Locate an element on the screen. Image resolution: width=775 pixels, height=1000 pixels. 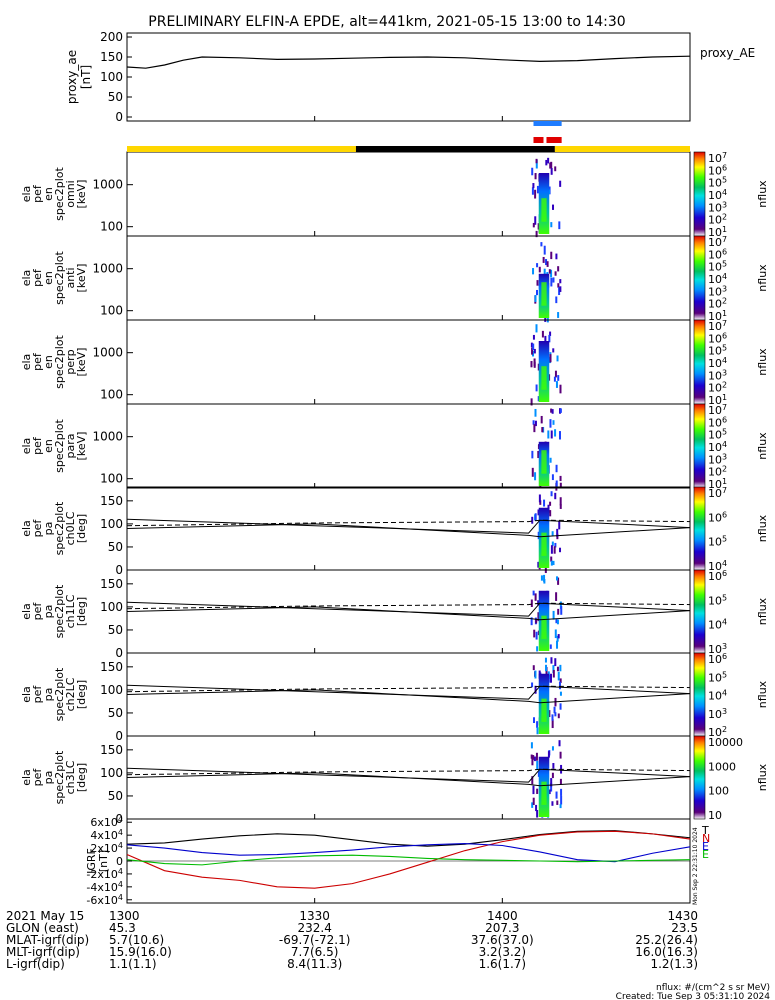
colorbar-tick-label: 10² is located at coordinates (717, 220).